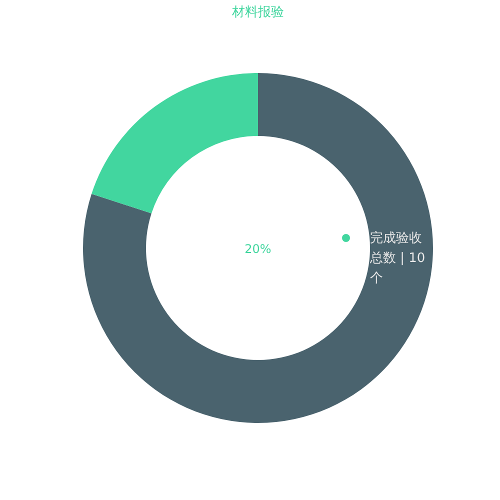  What do you see at coordinates (258, 12) in the screenshot?
I see `title: 材料报验` at bounding box center [258, 12].